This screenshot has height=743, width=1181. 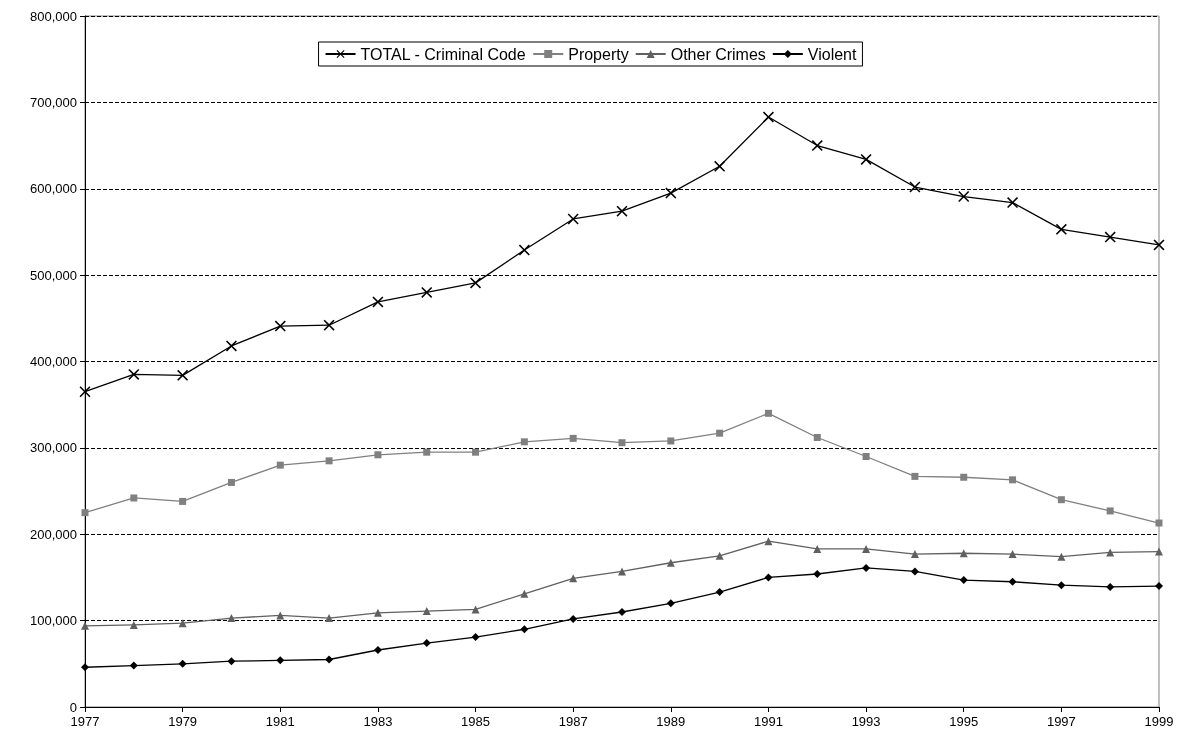 What do you see at coordinates (718, 54) in the screenshot?
I see `legend-label: Other Crimes` at bounding box center [718, 54].